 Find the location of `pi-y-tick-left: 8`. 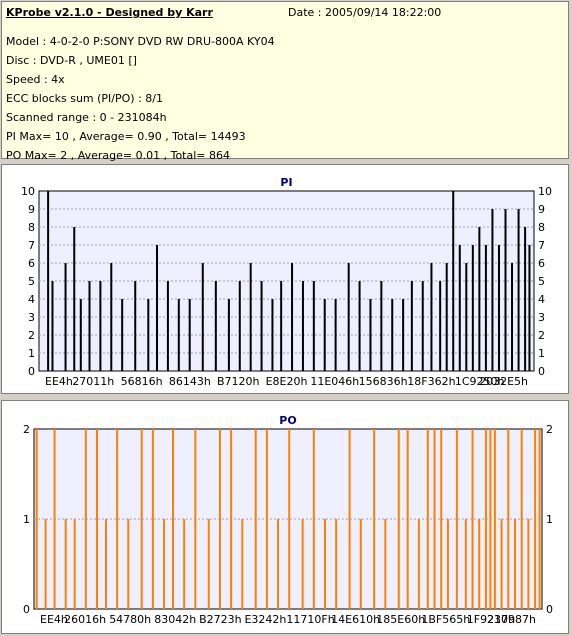

pi-y-tick-left: 8 is located at coordinates (31, 227).